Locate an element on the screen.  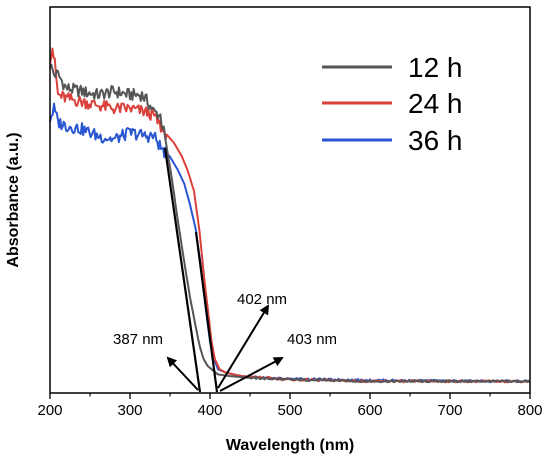
x-tick-label: 400 is located at coordinates (209, 410).